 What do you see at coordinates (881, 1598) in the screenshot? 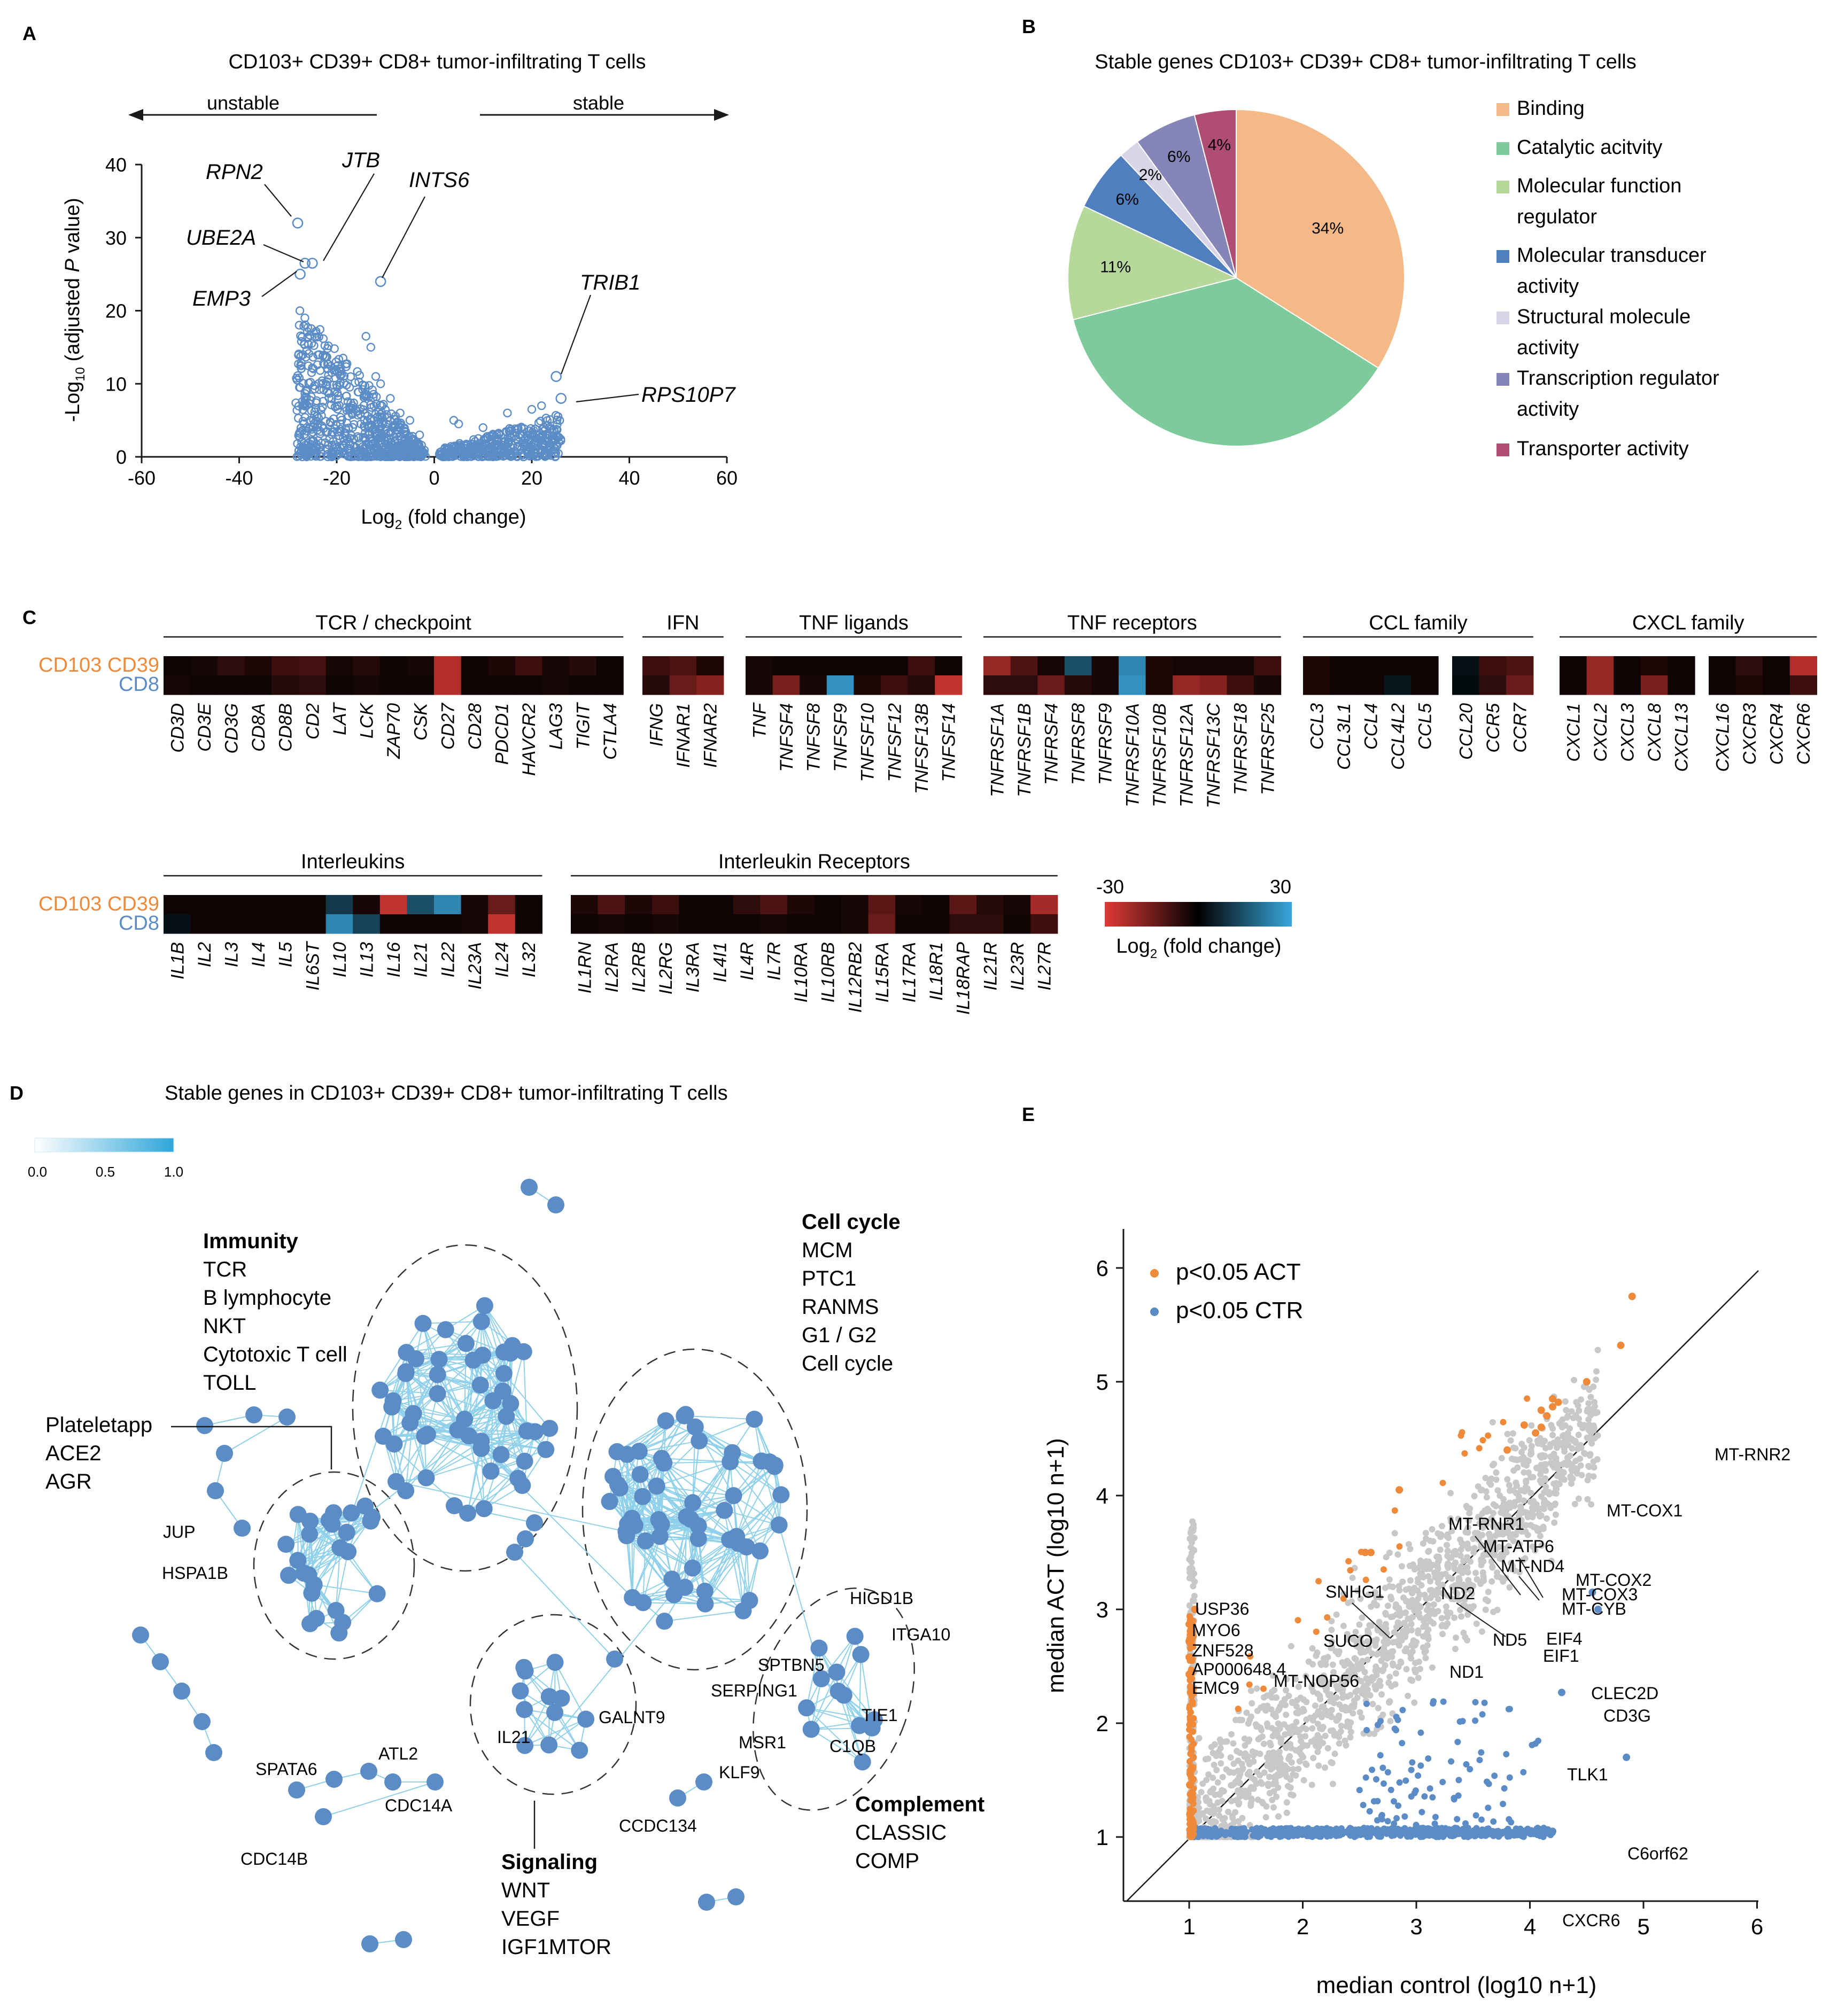
I see `network-node-label: HIGD1B` at bounding box center [881, 1598].